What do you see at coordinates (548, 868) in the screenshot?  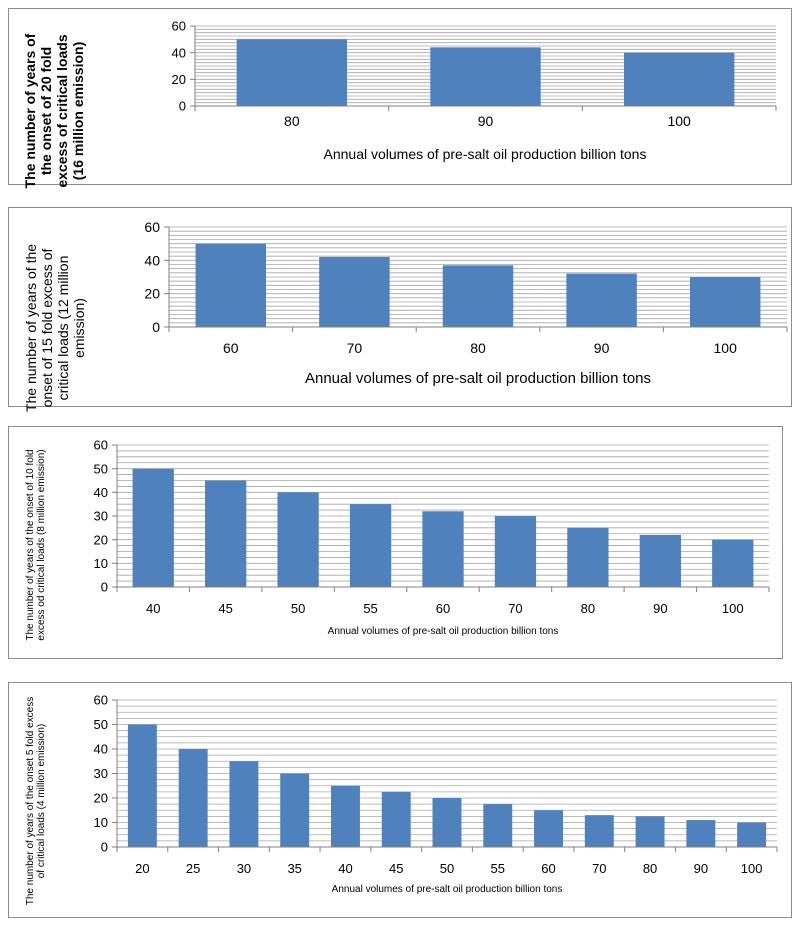 I see `chart-4-x-tick-label: 60` at bounding box center [548, 868].